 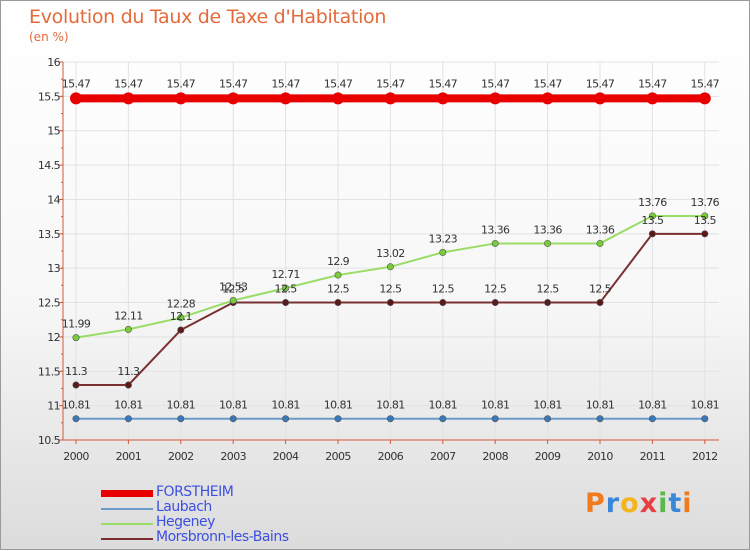 I want to click on y-tick-label: 15.5, so click(x=49, y=96).